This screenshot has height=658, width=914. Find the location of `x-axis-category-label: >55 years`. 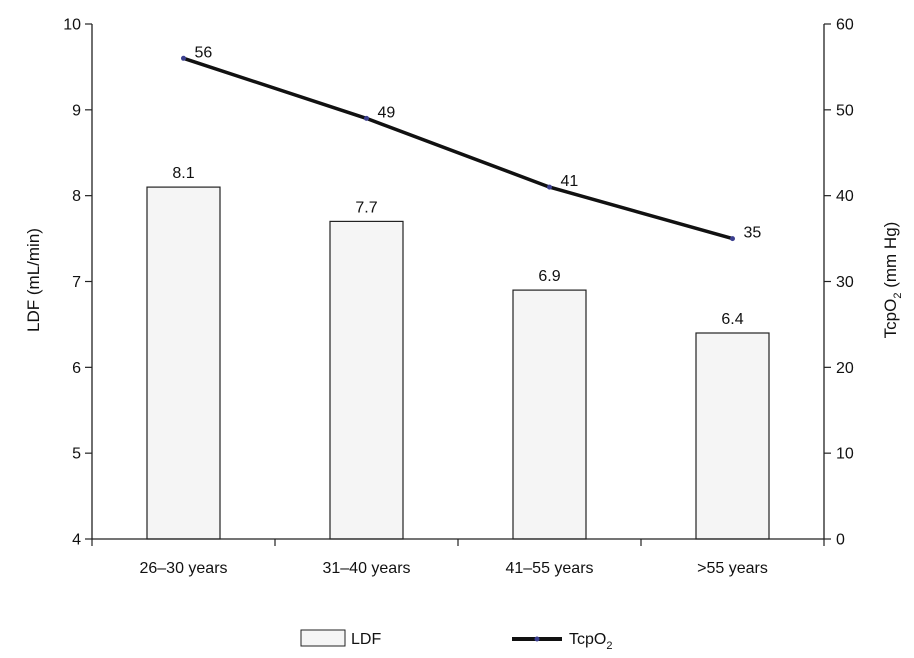

x-axis-category-label: >55 years is located at coordinates (732, 568).